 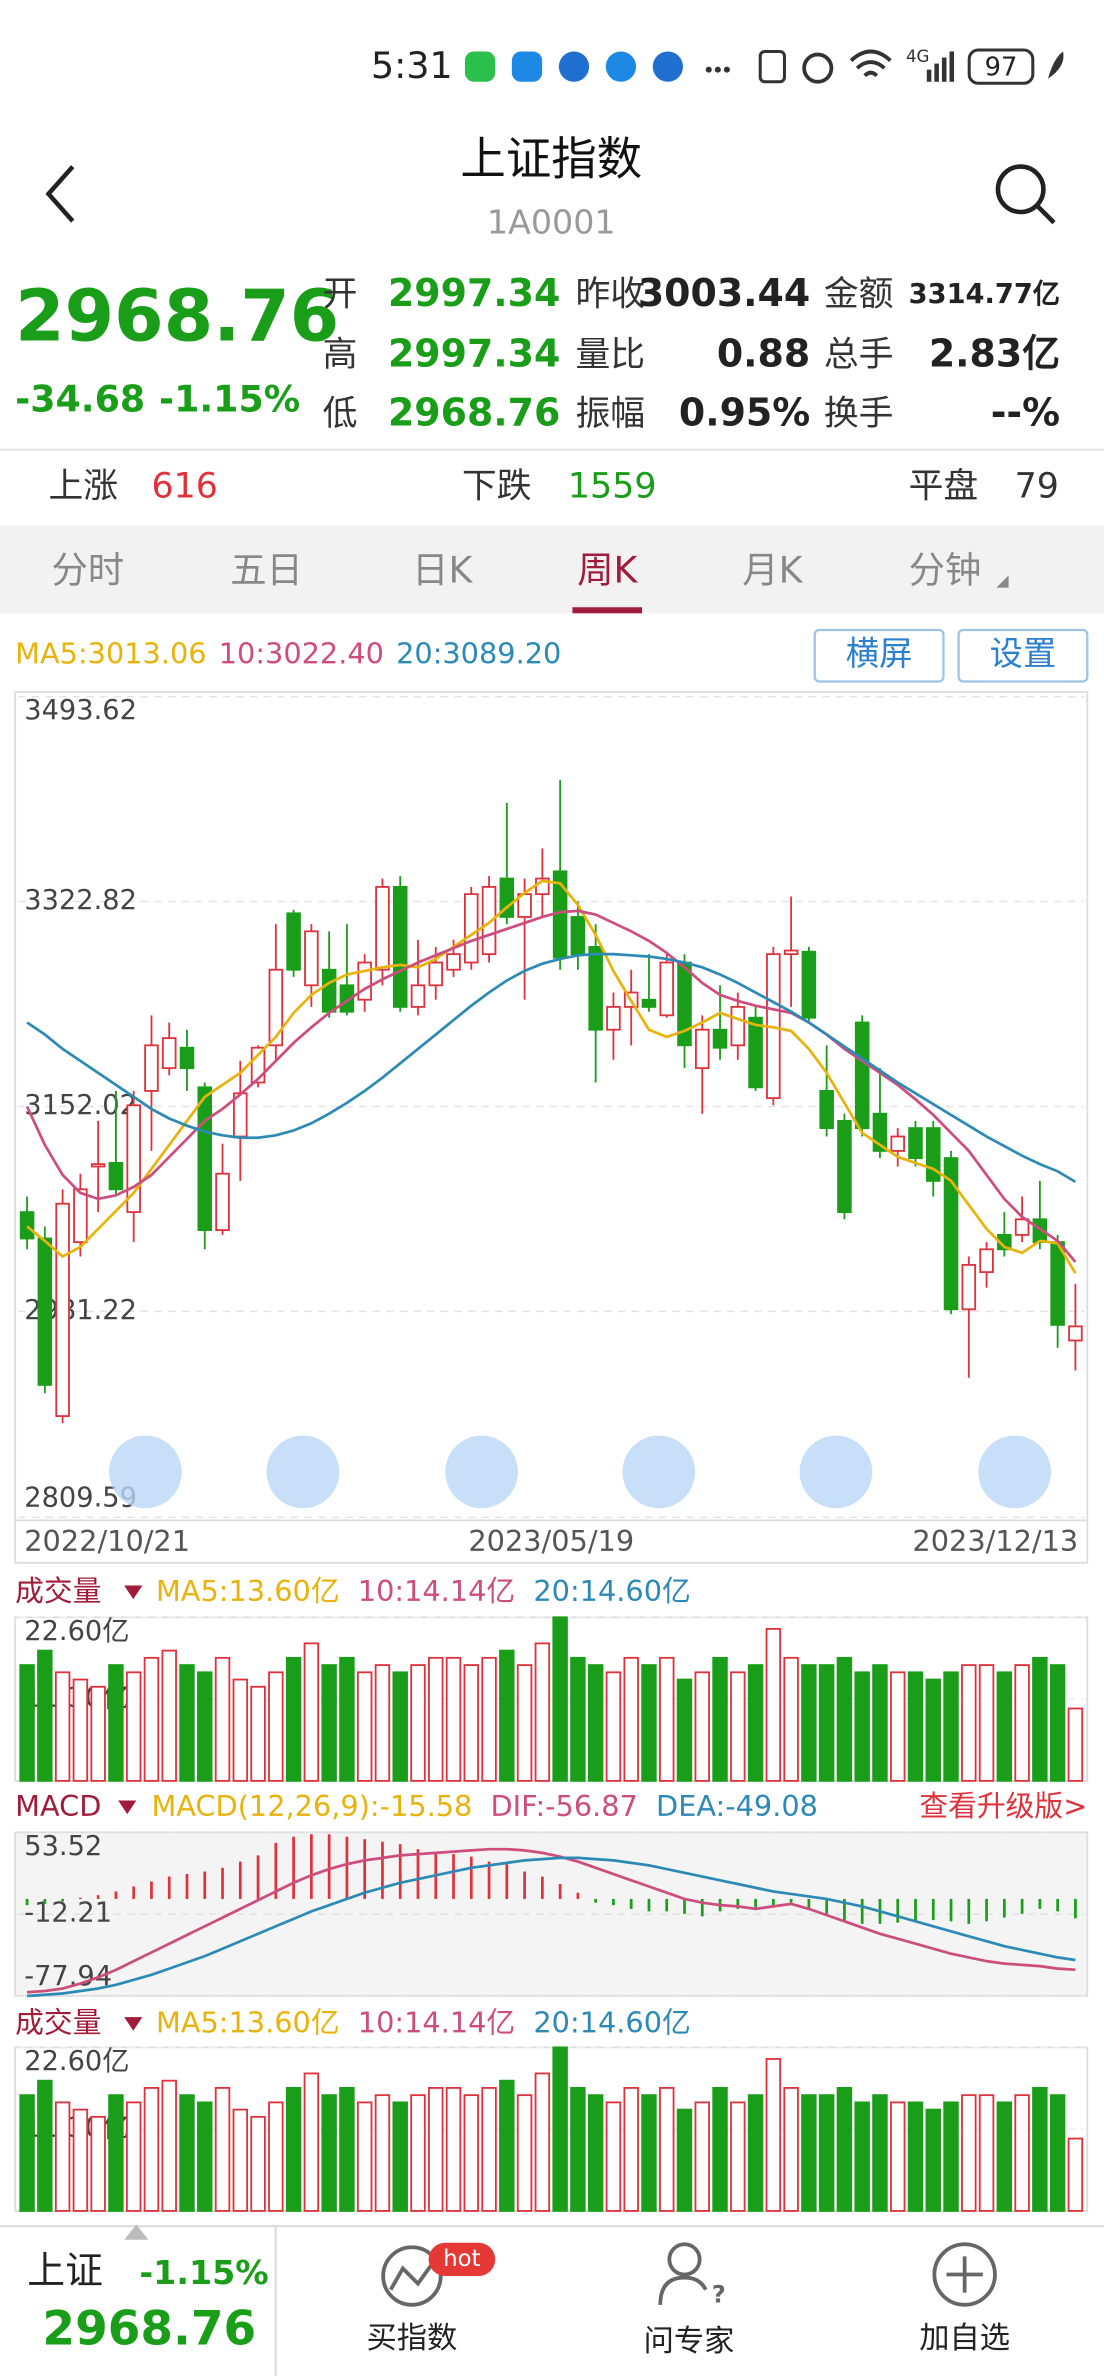 What do you see at coordinates (607, 569) in the screenshot?
I see `tab: 周K` at bounding box center [607, 569].